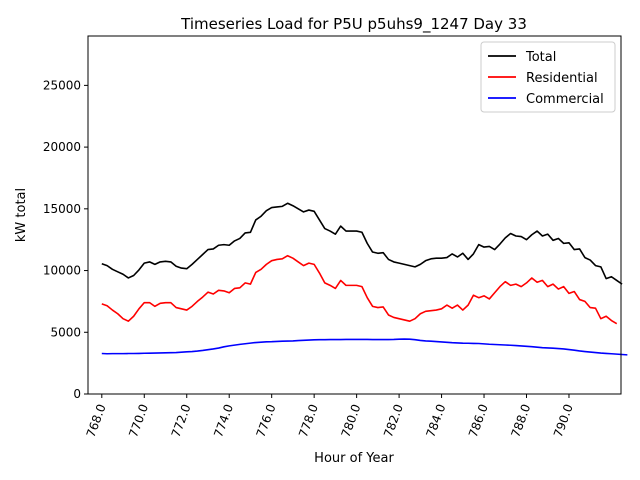 The height and width of the screenshot is (480, 640). Describe the element at coordinates (181, 420) in the screenshot. I see `x-tick-label: 772.0` at that location.